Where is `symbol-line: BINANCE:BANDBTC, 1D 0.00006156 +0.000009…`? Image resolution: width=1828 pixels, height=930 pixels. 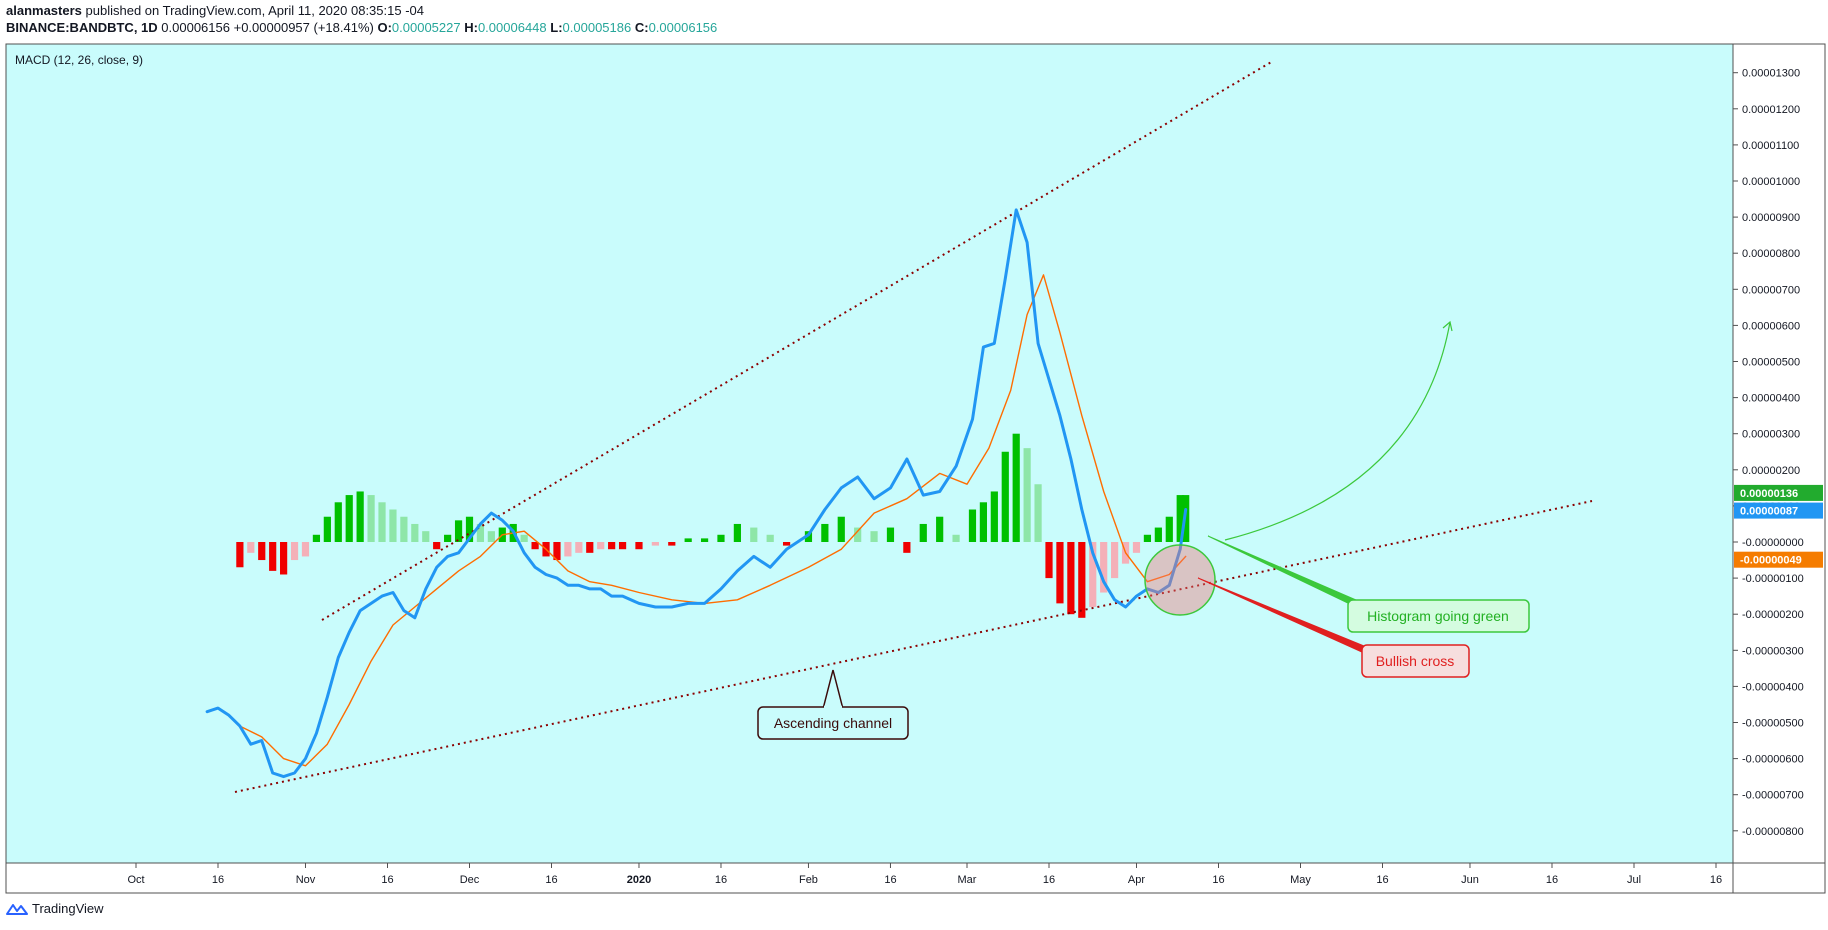 symbol-line: BINANCE:BANDBTC, 1D 0.00006156 +0.000009… is located at coordinates (361, 27).